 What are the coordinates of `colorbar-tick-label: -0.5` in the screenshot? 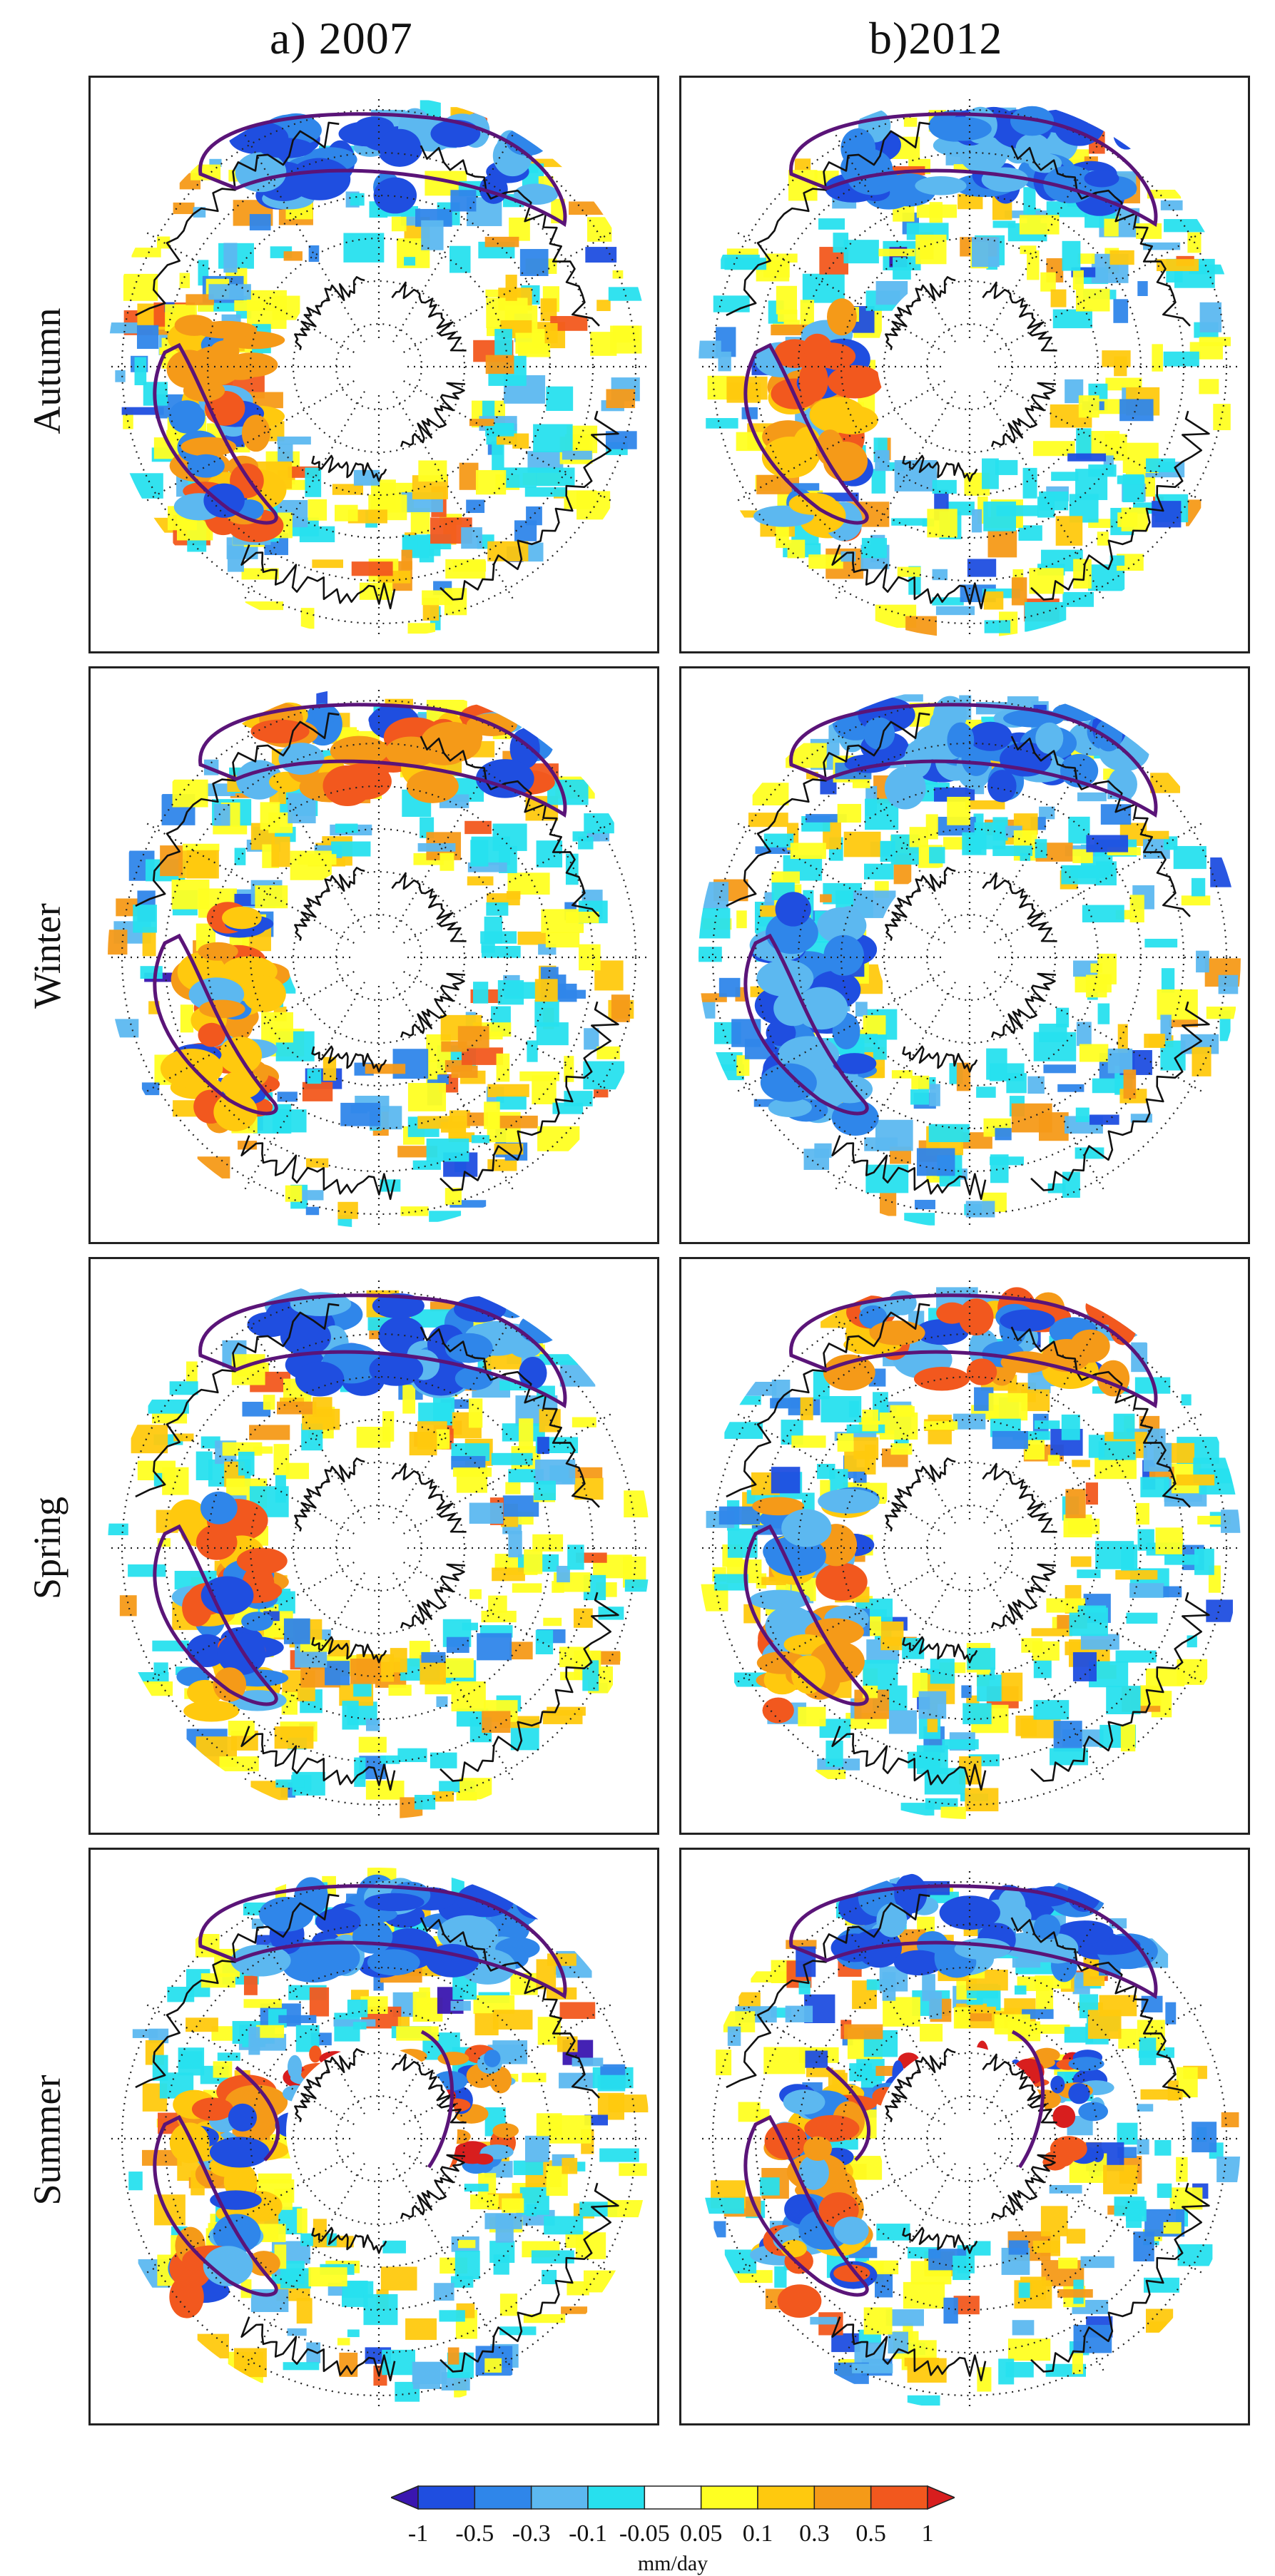 It's located at (475, 2533).